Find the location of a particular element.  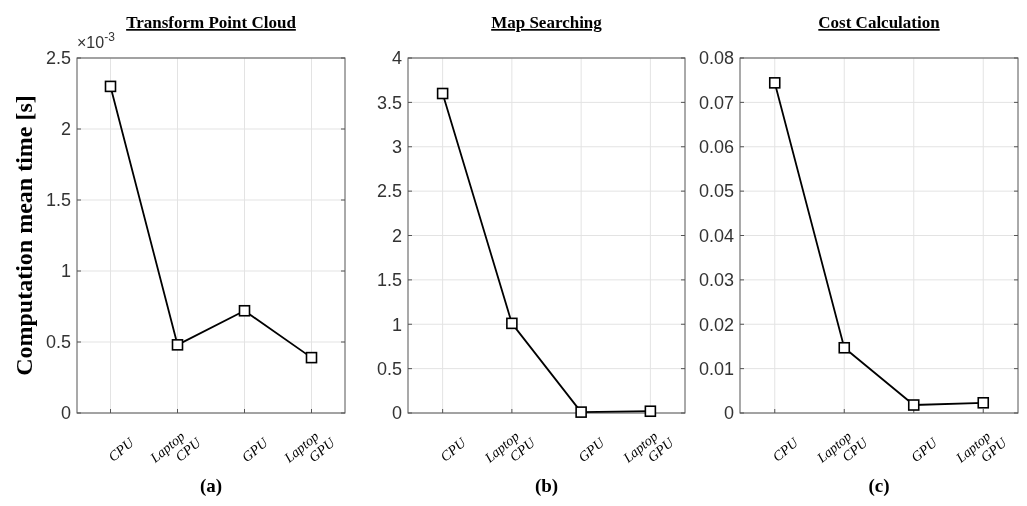

y-tick-label: 3.5 is located at coordinates (389, 102).